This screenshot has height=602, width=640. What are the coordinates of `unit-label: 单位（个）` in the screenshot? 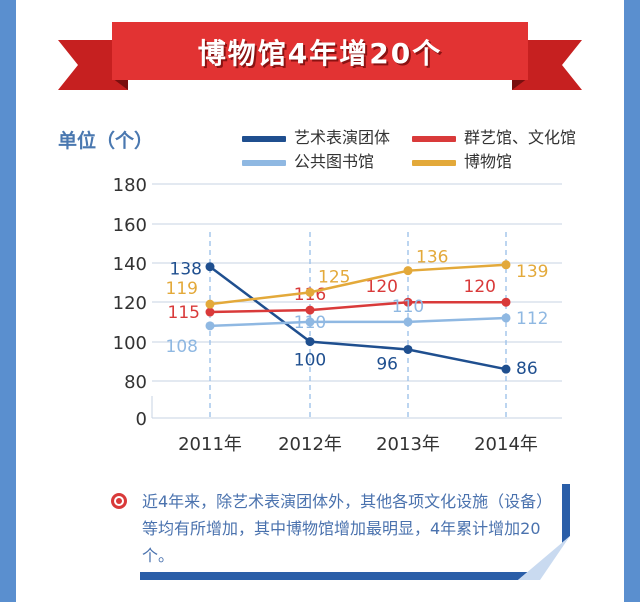 It's located at (106, 141).